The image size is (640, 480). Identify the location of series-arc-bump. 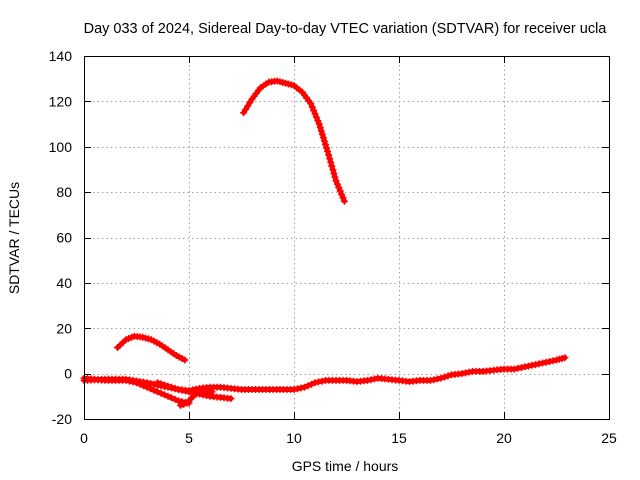
(151, 348).